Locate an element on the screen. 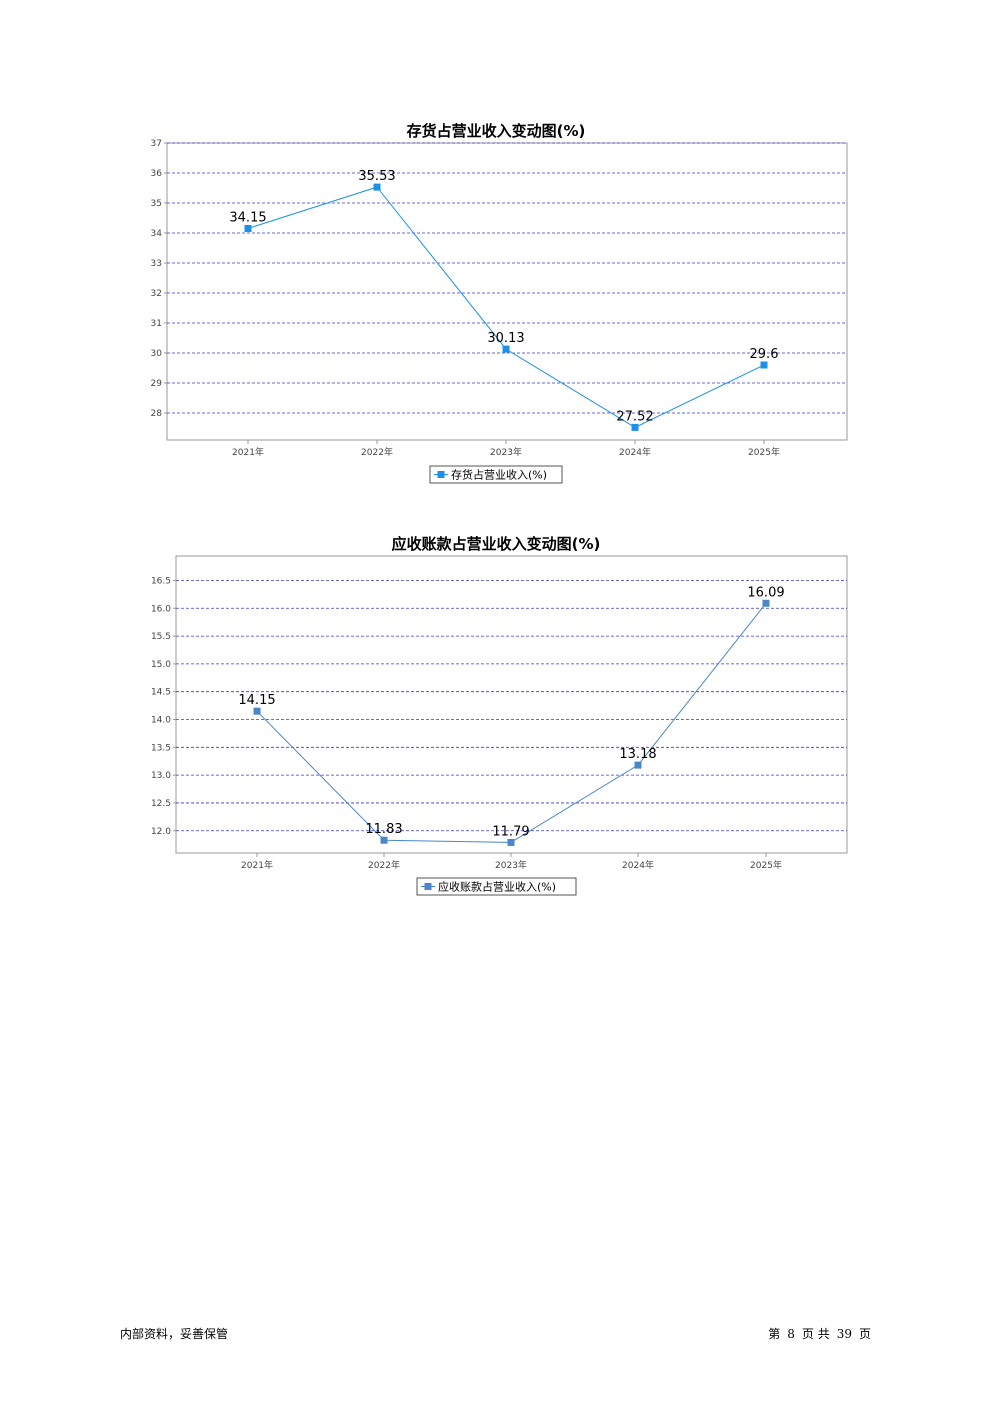 The width and height of the screenshot is (992, 1403). y-tick-label: 31 is located at coordinates (156, 324).